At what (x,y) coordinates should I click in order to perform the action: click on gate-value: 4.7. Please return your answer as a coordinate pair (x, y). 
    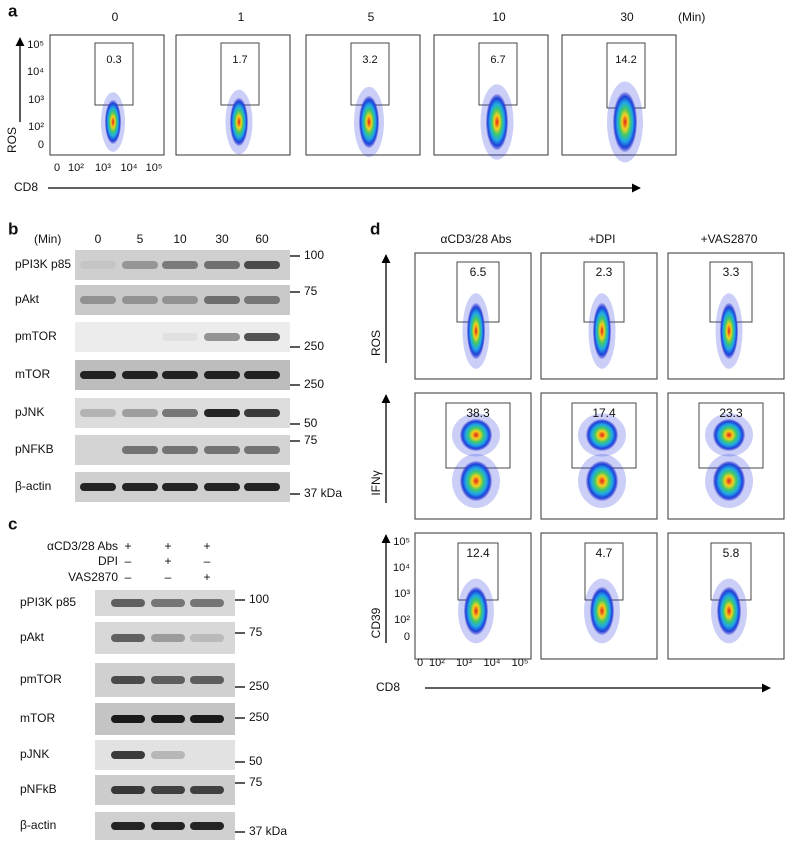
    Looking at the image, I should click on (604, 553).